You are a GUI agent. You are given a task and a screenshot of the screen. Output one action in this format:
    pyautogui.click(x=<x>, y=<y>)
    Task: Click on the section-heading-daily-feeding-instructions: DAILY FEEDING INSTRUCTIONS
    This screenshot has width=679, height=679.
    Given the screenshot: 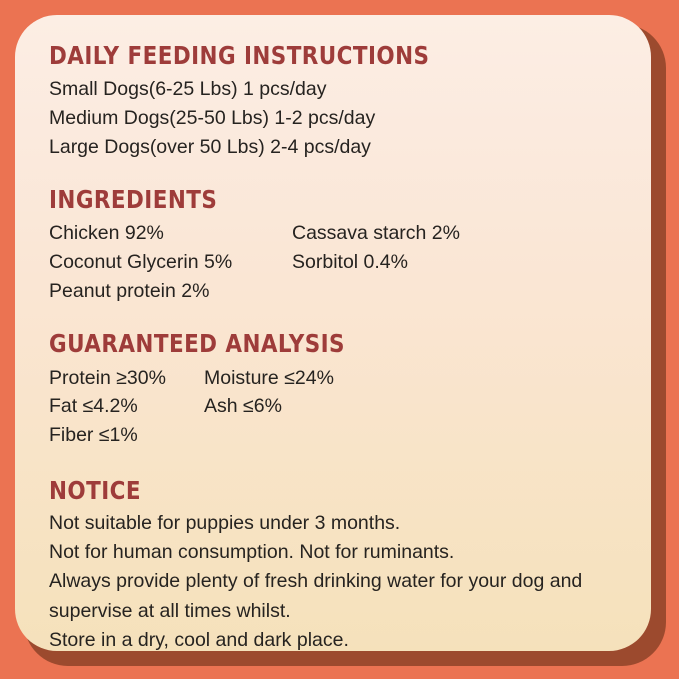 What is the action you would take?
    pyautogui.click(x=239, y=55)
    